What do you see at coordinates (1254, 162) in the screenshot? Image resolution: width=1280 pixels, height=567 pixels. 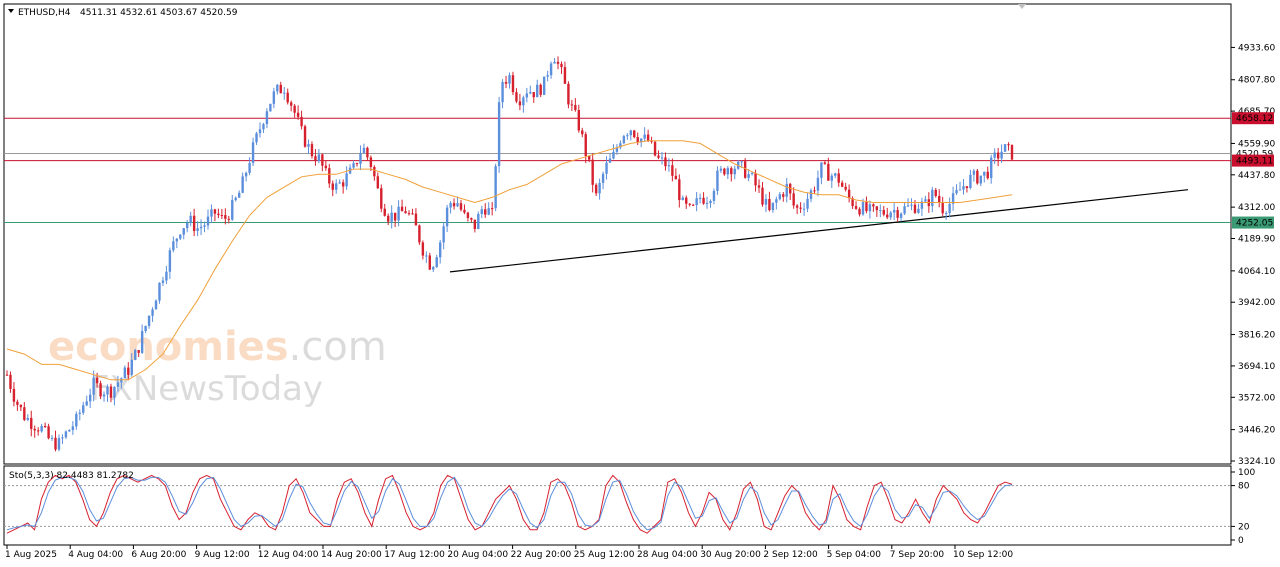 I see `level-tag-label: 4493.11` at bounding box center [1254, 162].